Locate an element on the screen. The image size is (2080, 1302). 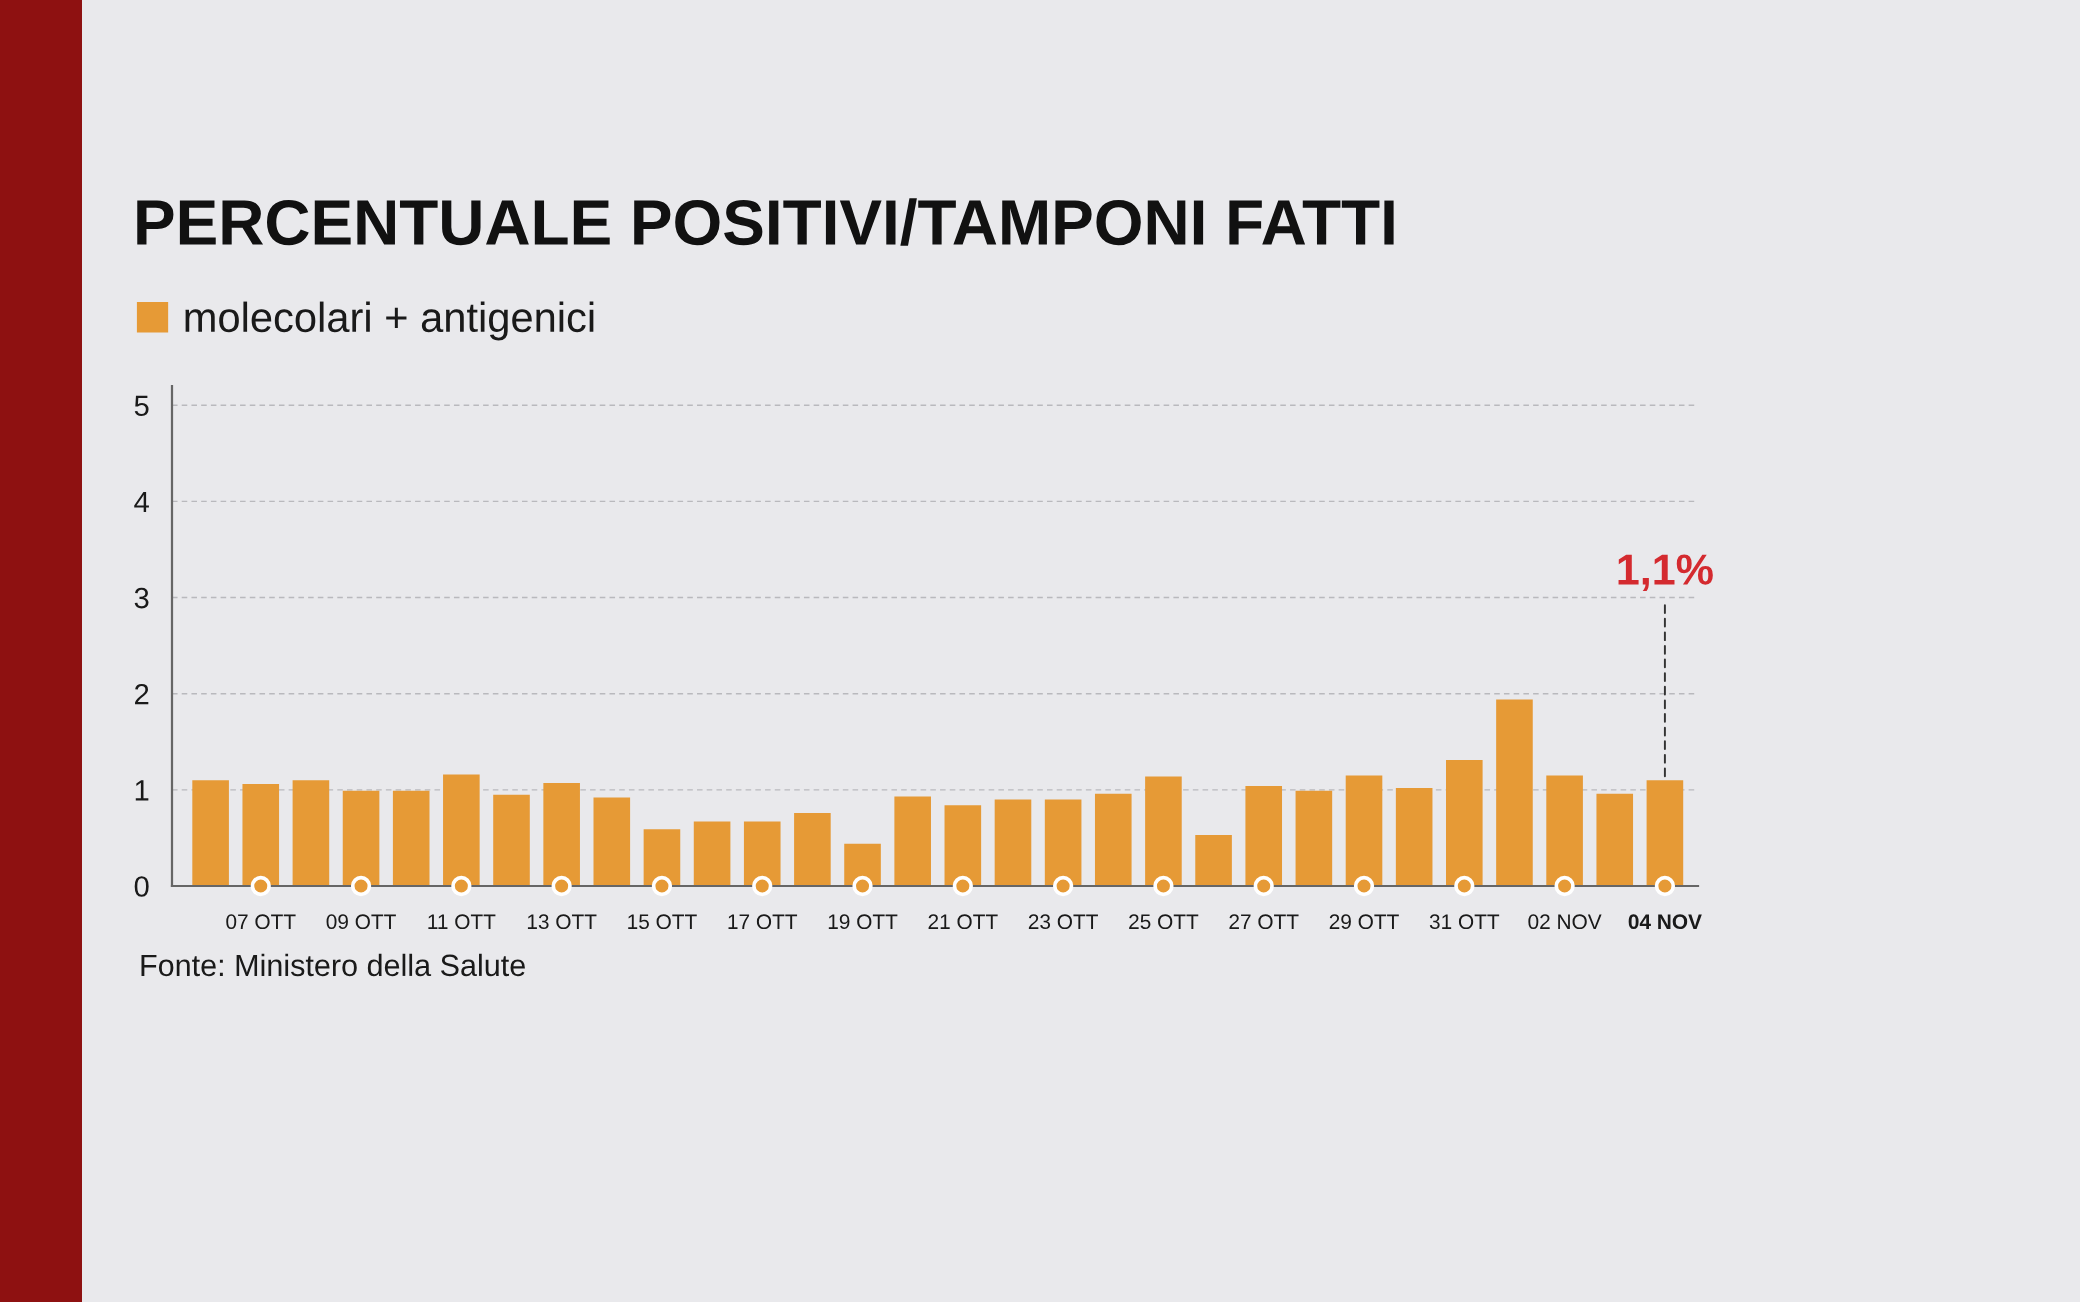
x-tick-label: 31 OTT is located at coordinates (1464, 922).